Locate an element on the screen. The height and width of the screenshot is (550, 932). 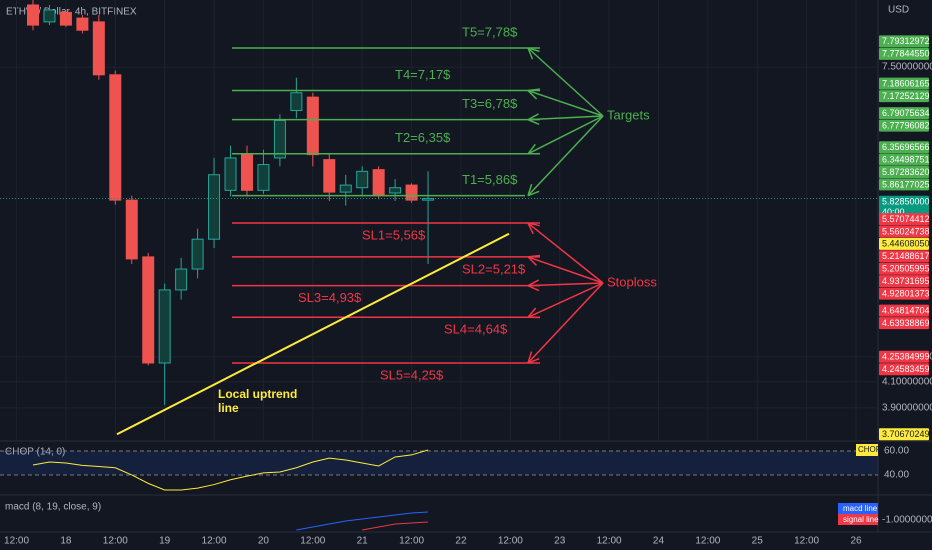
level-label: T4=7,17$ is located at coordinates (423, 74).